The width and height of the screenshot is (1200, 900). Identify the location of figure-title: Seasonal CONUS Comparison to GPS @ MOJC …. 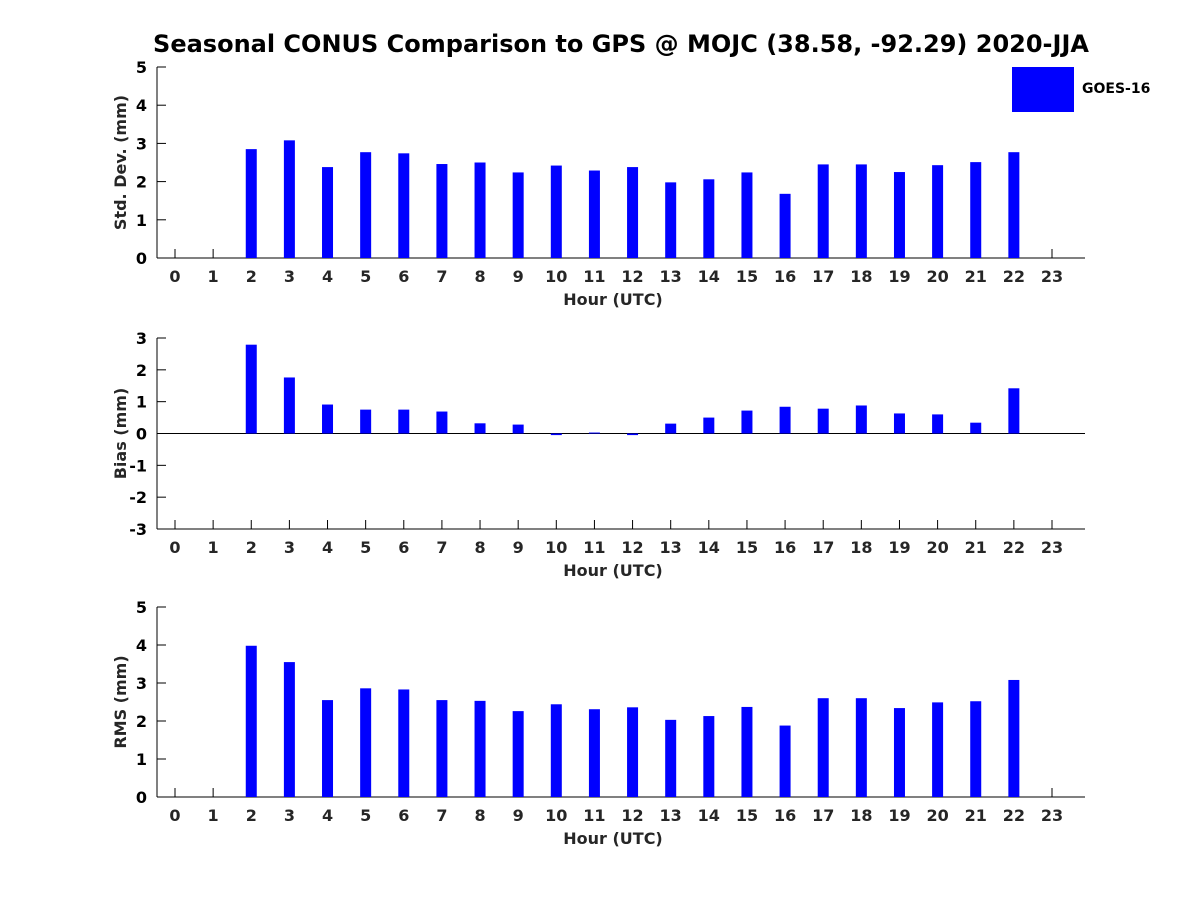
(621, 44).